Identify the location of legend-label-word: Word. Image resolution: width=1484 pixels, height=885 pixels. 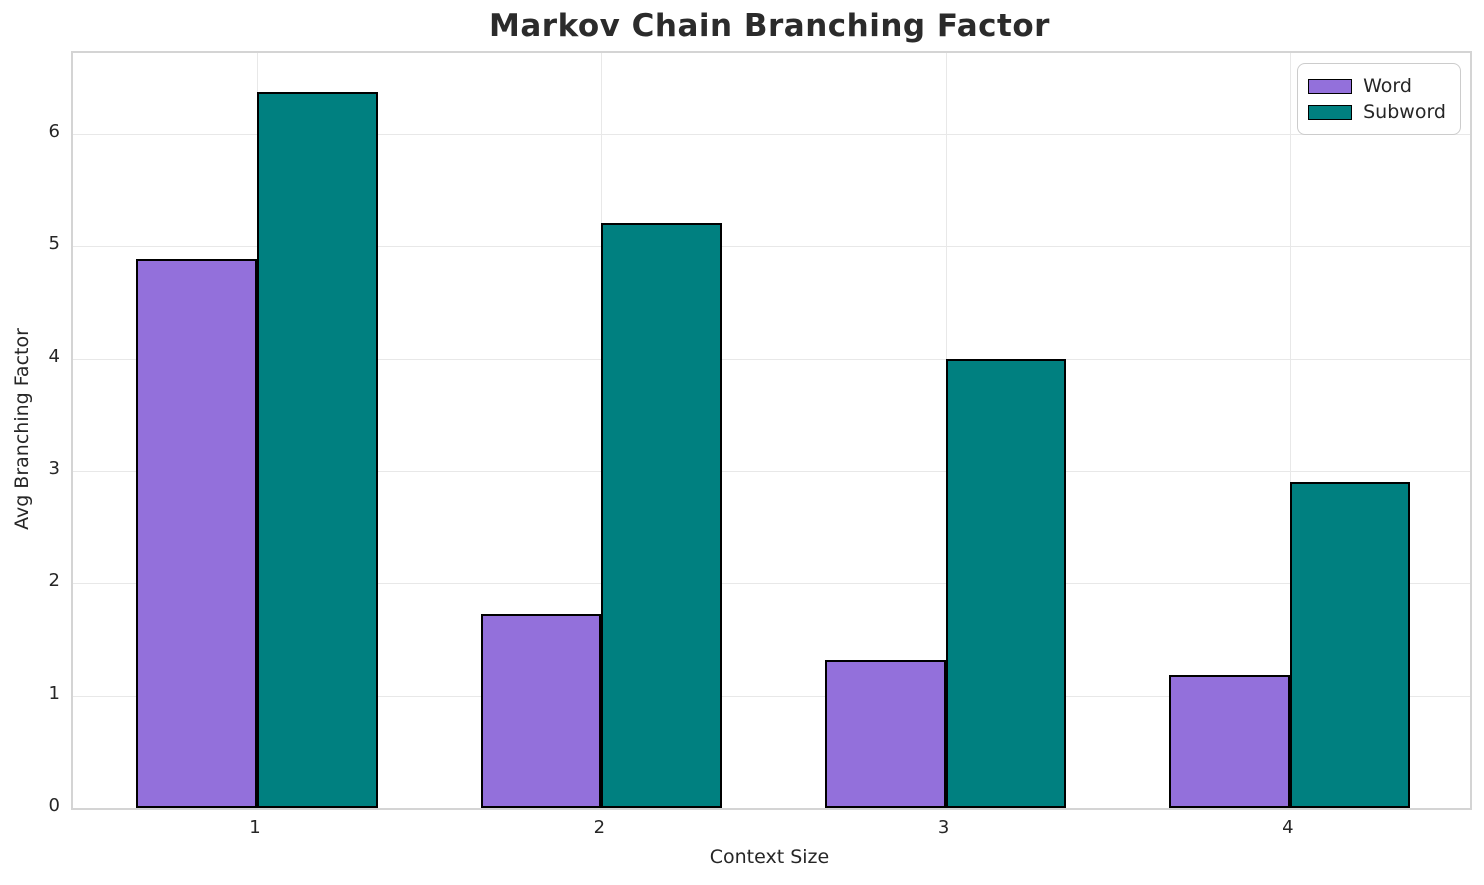
(1387, 86).